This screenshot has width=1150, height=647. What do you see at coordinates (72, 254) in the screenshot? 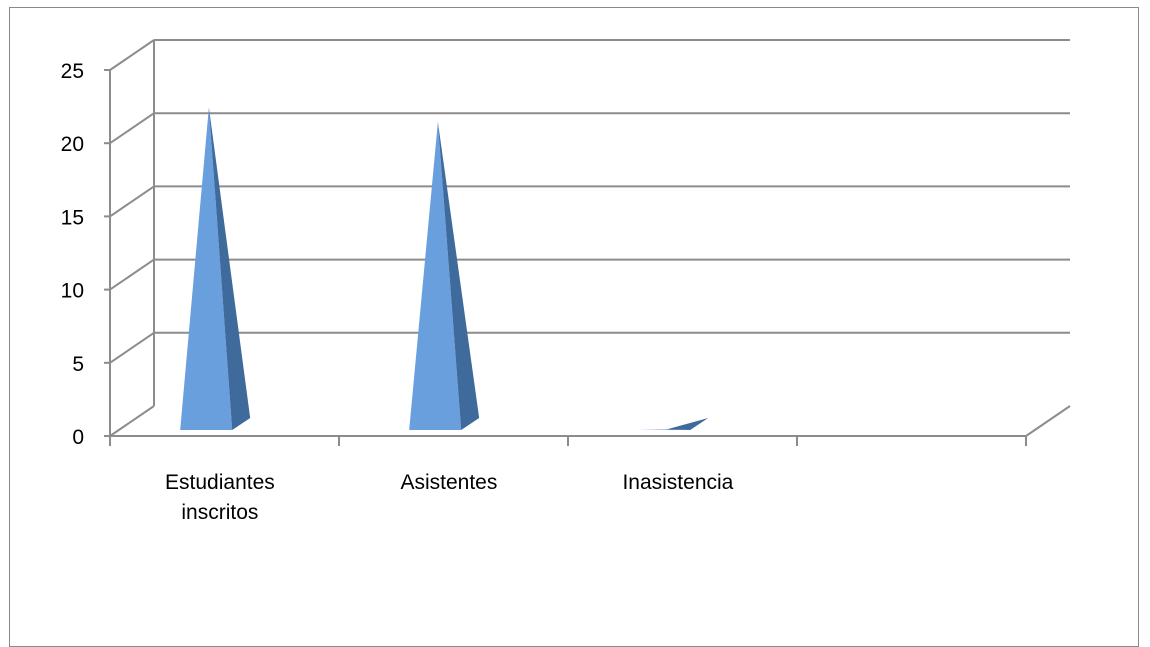
I see `y-tick-labels: 0 5 10 15 20 25` at bounding box center [72, 254].